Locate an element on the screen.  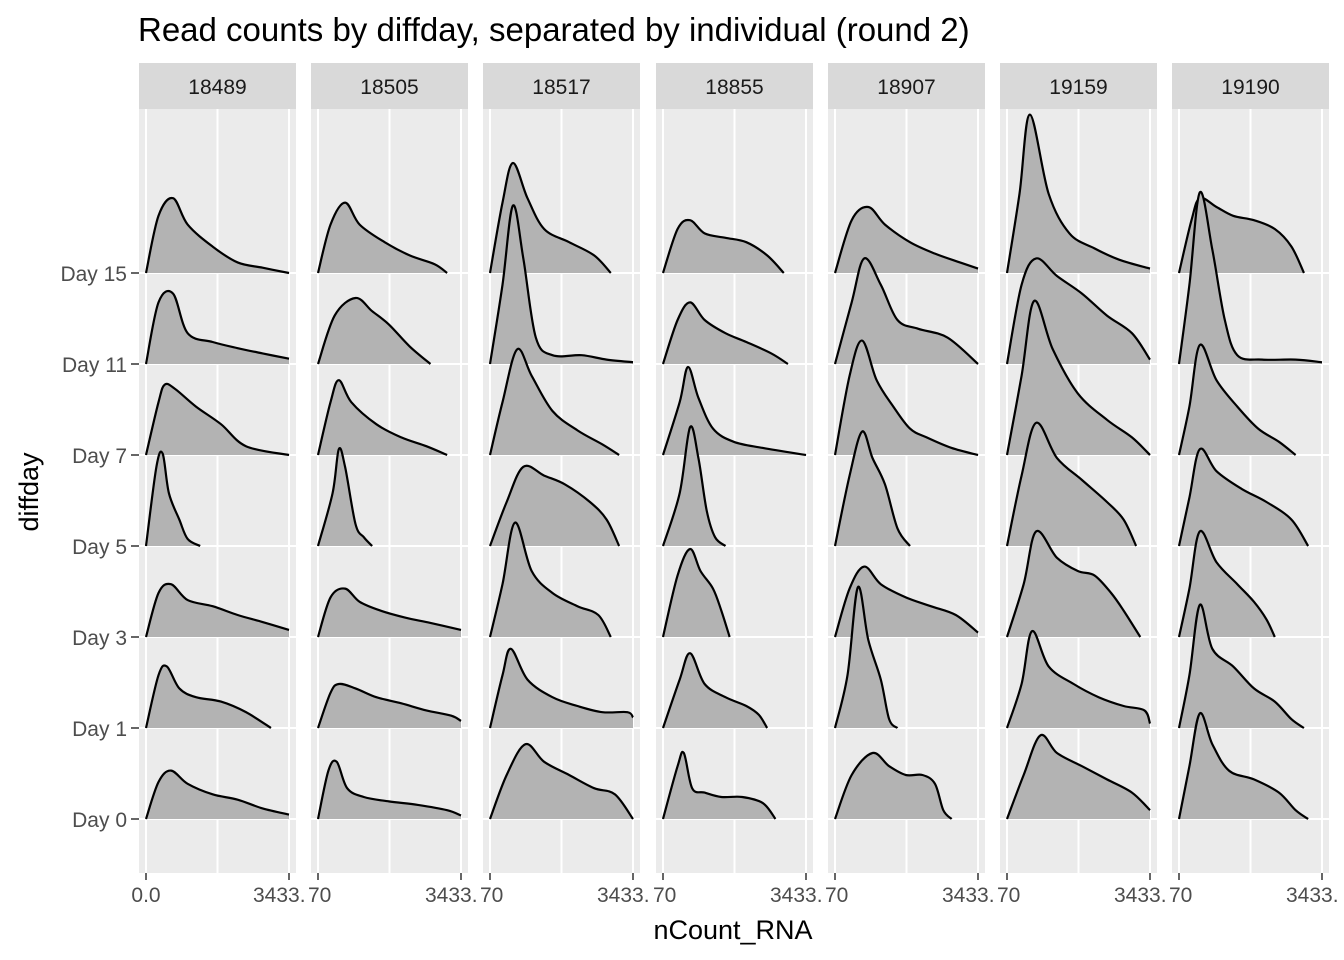
y-tick-label: Day 15 is located at coordinates (93, 274).